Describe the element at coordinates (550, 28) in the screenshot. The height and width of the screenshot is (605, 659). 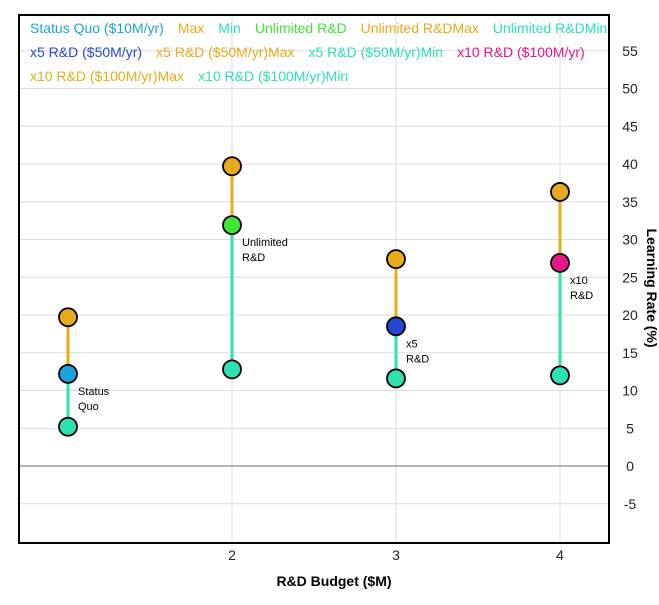
I see `legend-entry: Unlimited R&DMin` at that location.